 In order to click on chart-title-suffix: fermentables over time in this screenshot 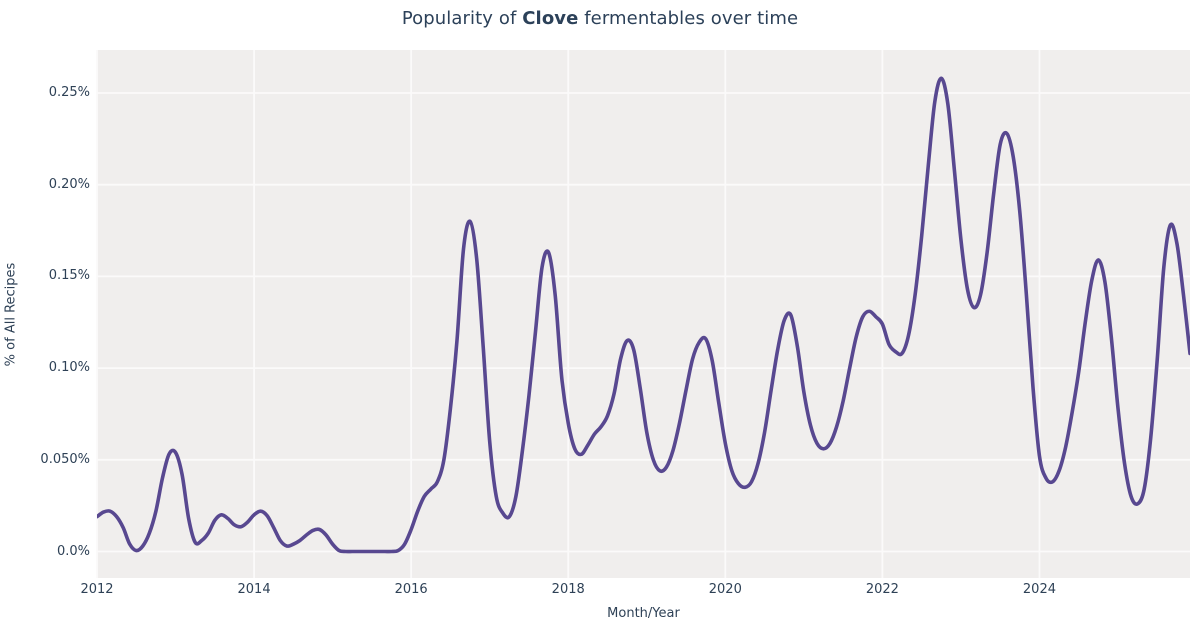, I will do `click(688, 18)`.